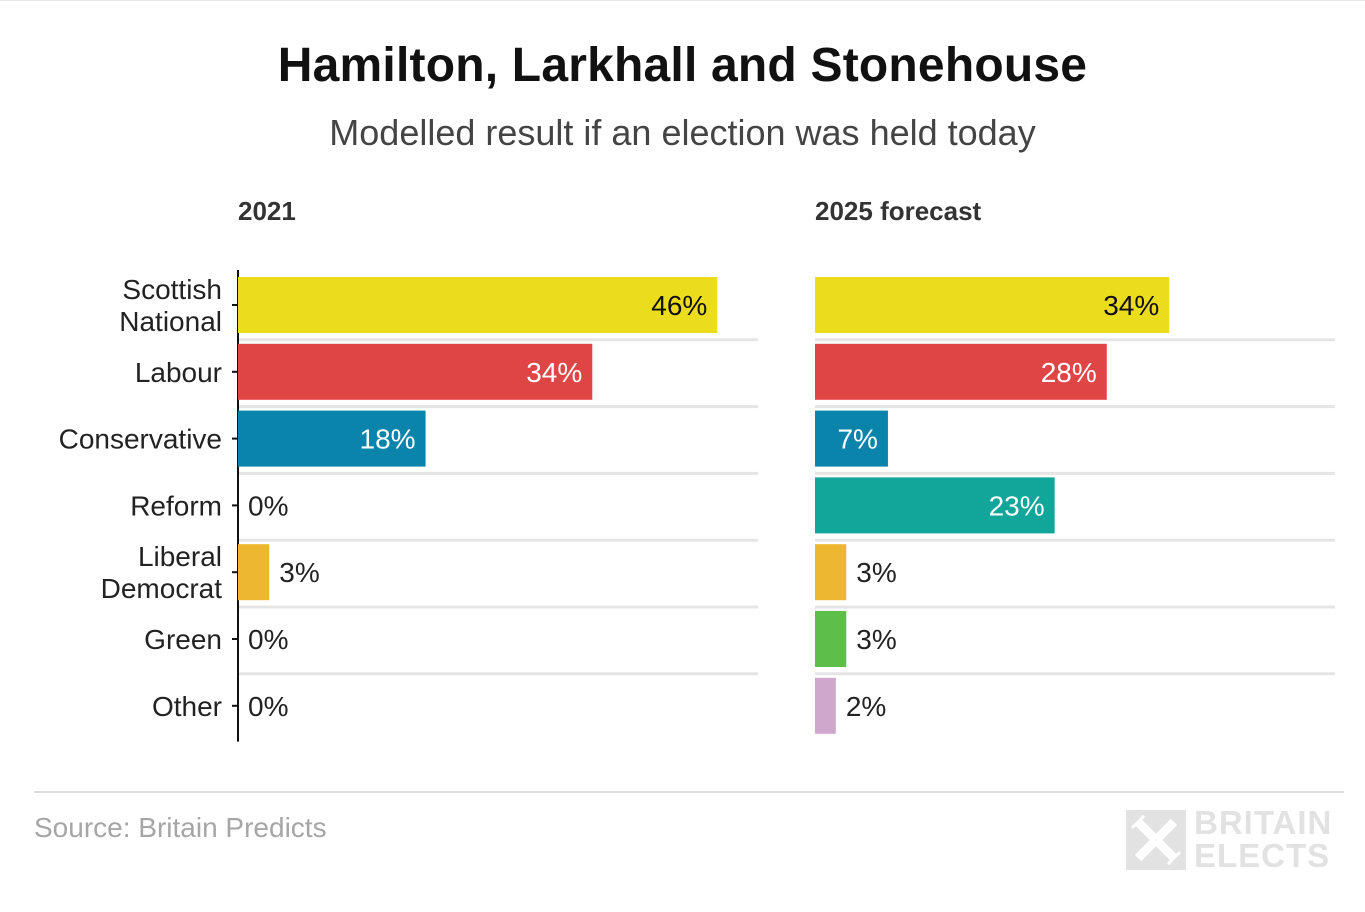  Describe the element at coordinates (178, 372) in the screenshot. I see `category-label: Labour` at that location.